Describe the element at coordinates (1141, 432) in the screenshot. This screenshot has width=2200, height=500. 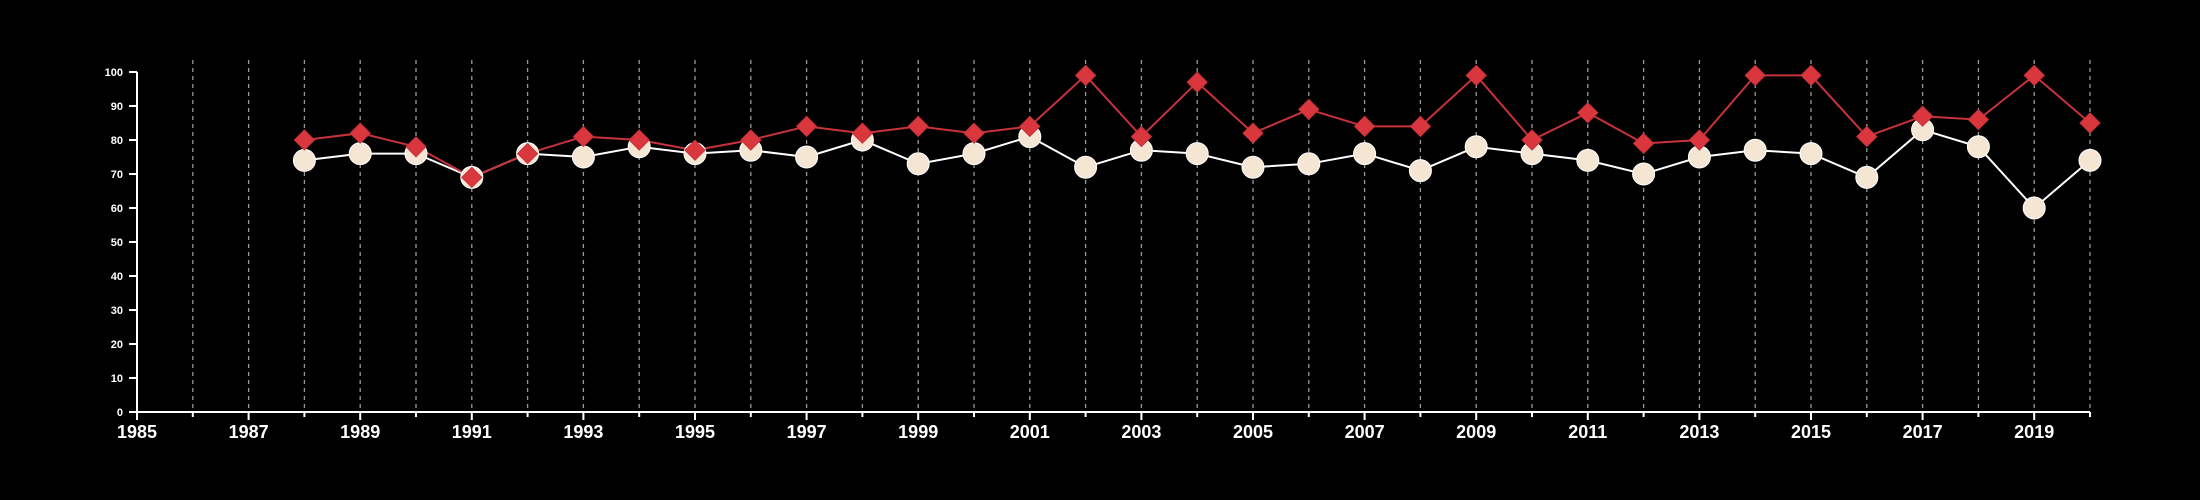
I see `x-tick-label-2003: 2003` at that location.